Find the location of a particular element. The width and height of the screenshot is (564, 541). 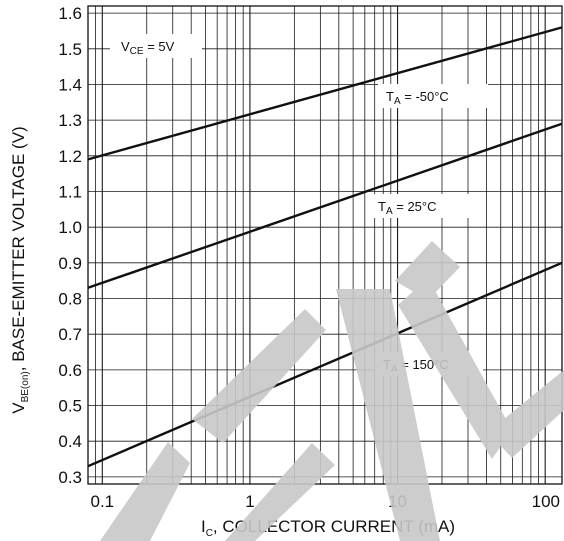

x-tick-label: 100 is located at coordinates (546, 501).